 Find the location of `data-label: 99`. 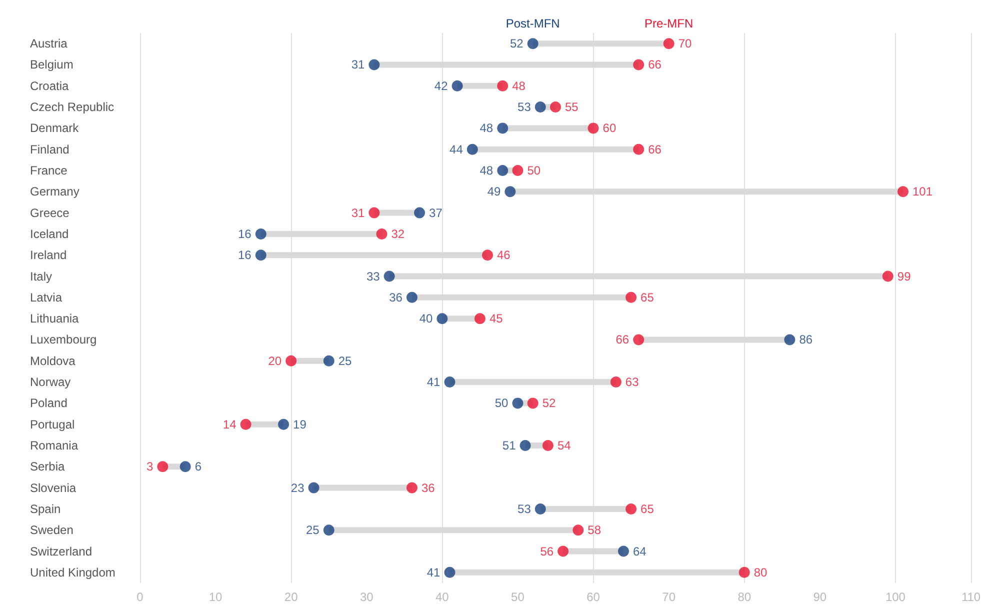

data-label: 99 is located at coordinates (904, 276).